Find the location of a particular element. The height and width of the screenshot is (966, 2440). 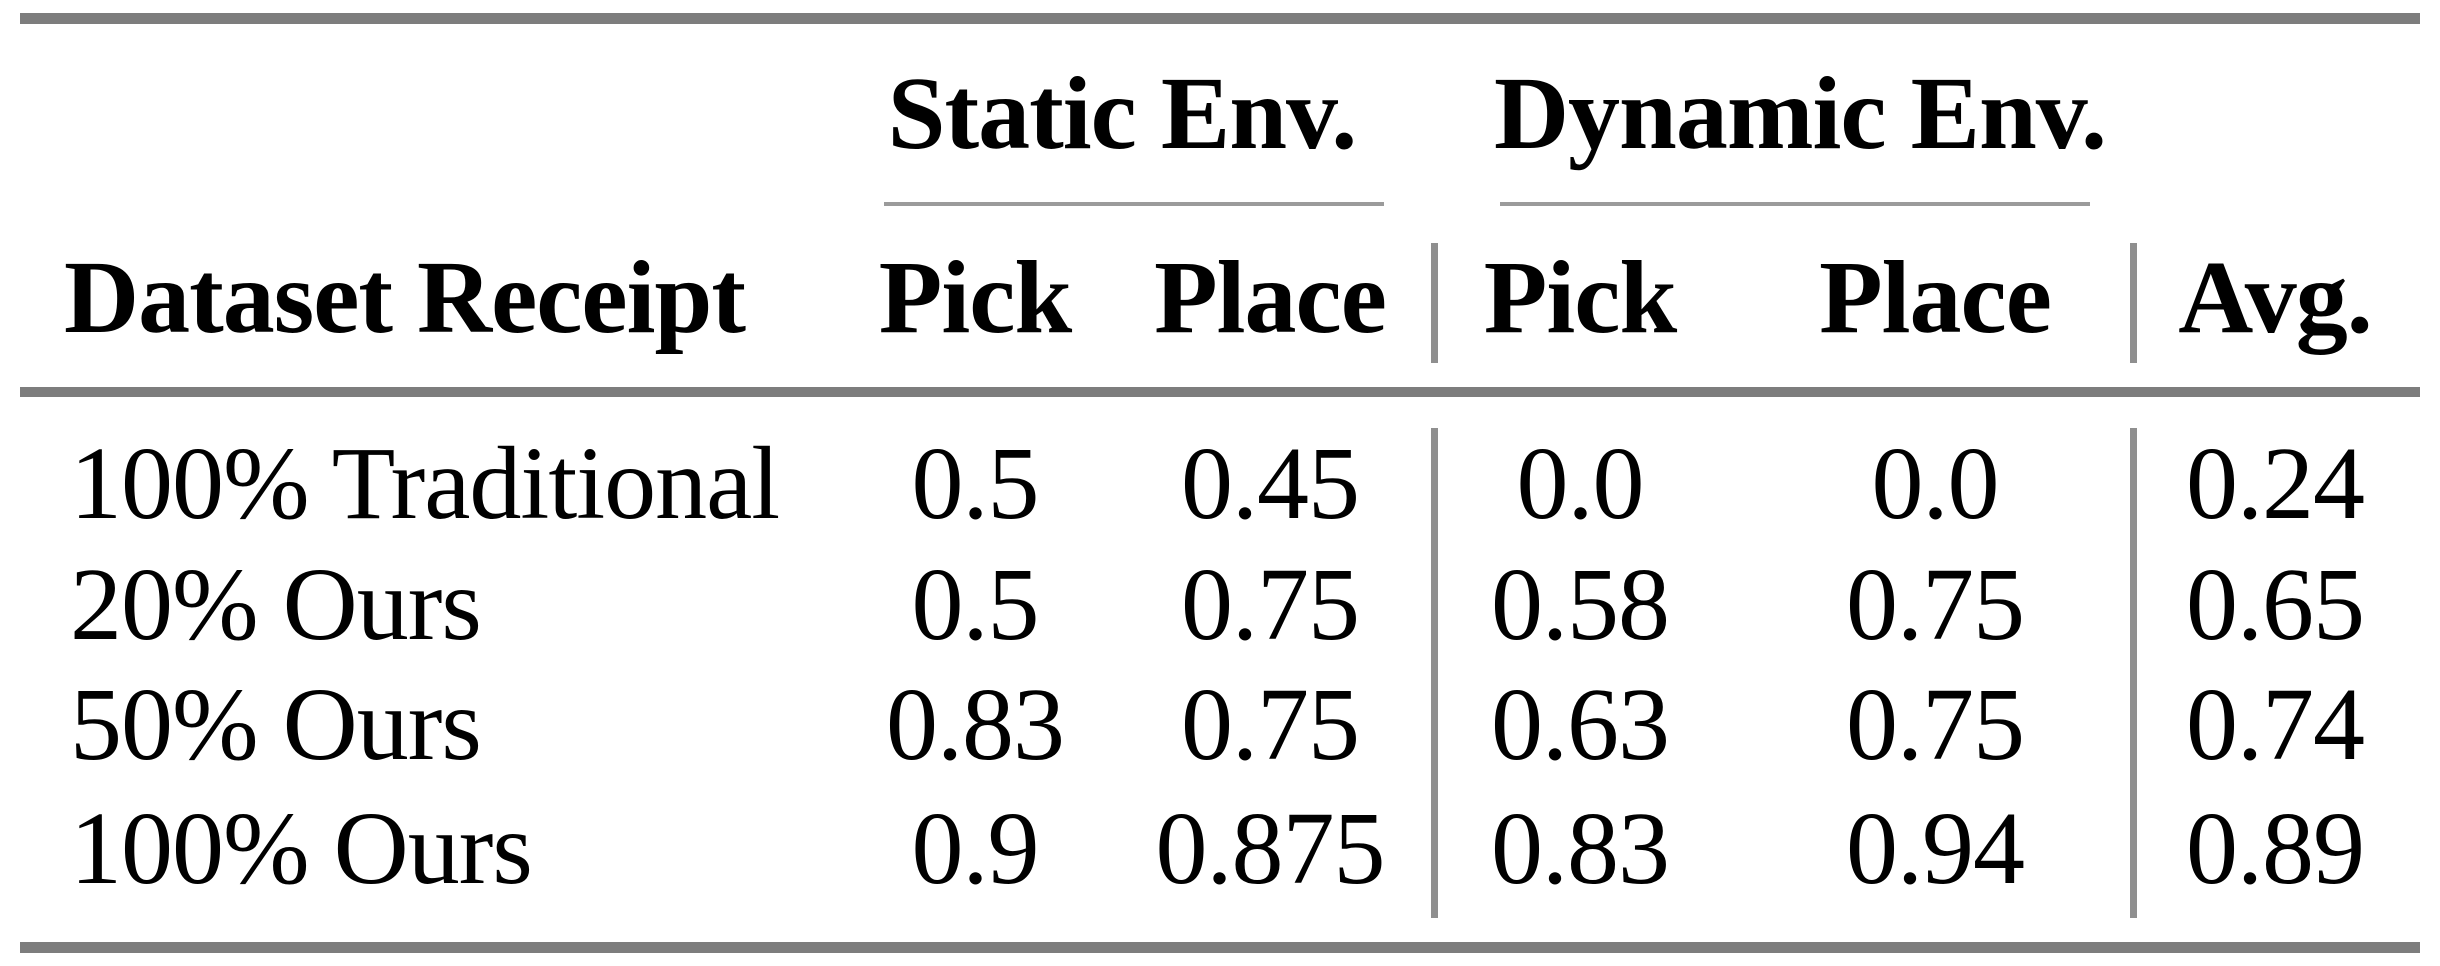

cell-avg: 0.24 is located at coordinates (2275, 483).